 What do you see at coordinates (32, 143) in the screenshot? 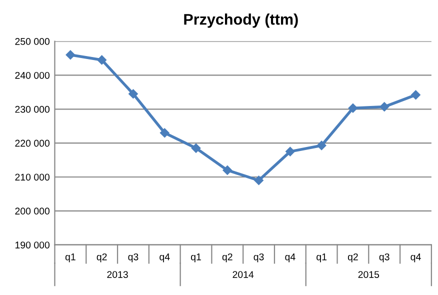
I see `y-tick-label: 220 000` at bounding box center [32, 143].